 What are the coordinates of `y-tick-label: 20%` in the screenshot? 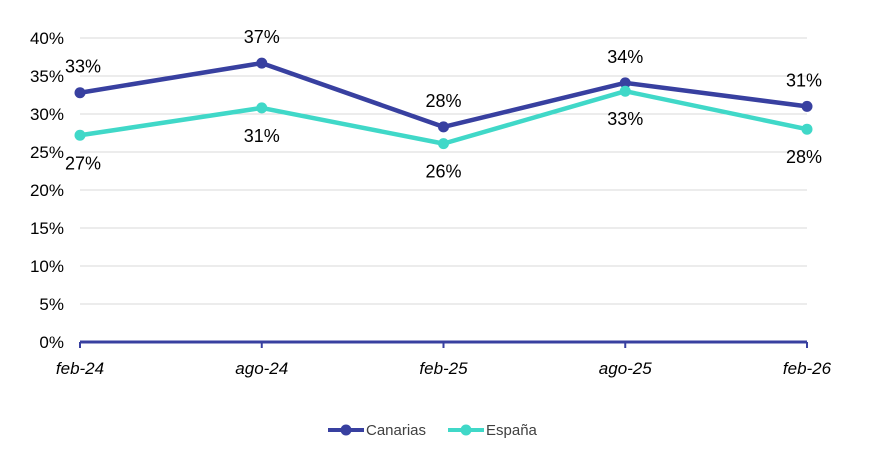 It's located at (47, 190).